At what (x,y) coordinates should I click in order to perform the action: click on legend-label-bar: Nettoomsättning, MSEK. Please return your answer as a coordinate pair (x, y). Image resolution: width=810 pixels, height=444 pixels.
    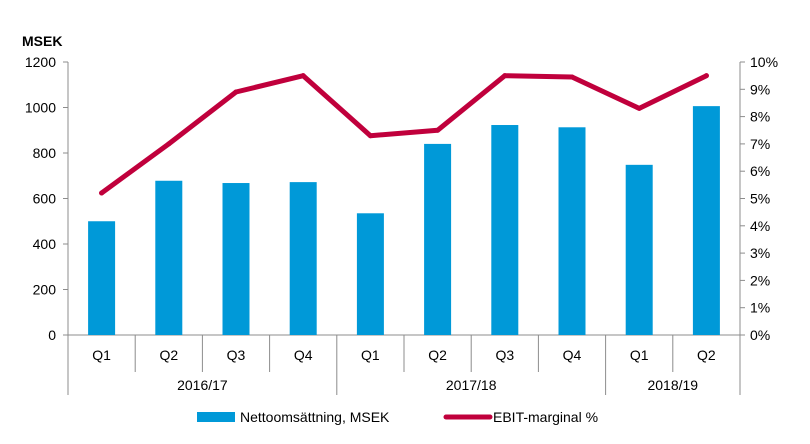
    Looking at the image, I should click on (315, 417).